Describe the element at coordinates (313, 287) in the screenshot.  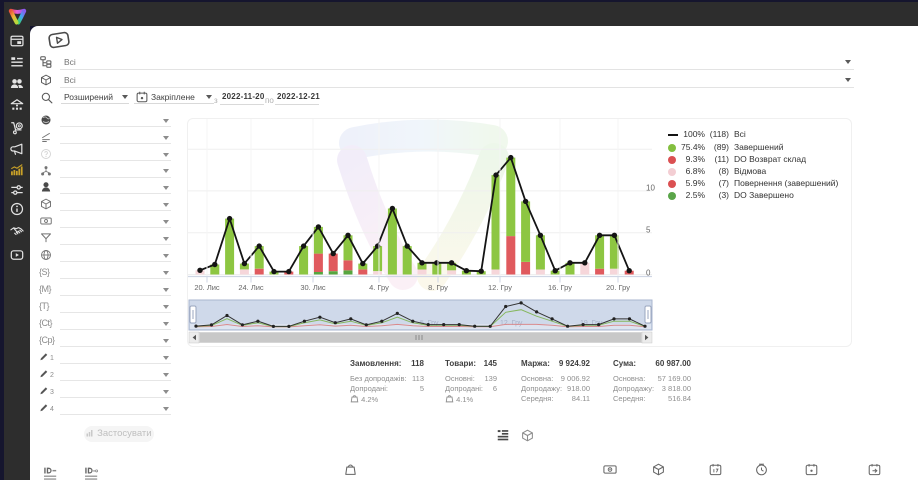
I see `svg-text: 30. Лис` at that location.